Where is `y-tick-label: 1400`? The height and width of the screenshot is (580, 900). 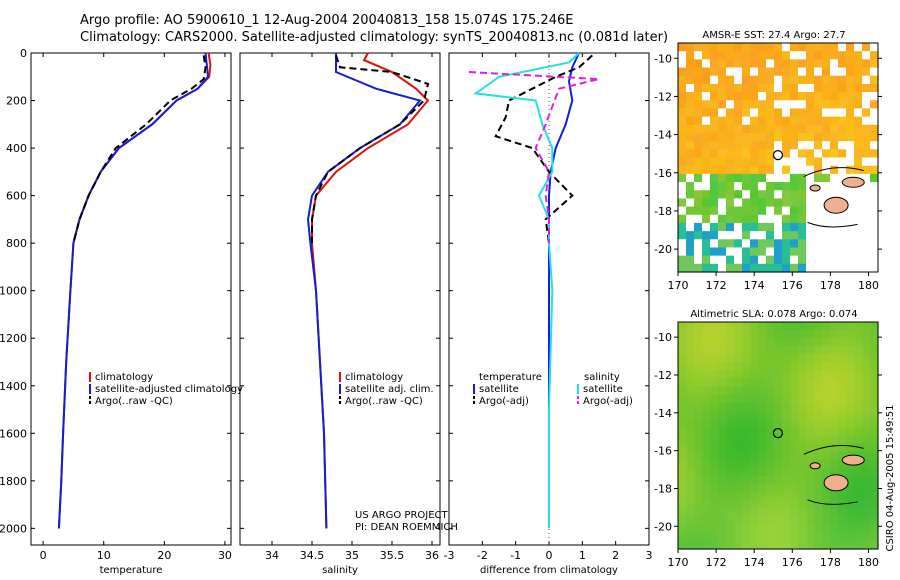
y-tick-label: 1400 is located at coordinates (13, 386).